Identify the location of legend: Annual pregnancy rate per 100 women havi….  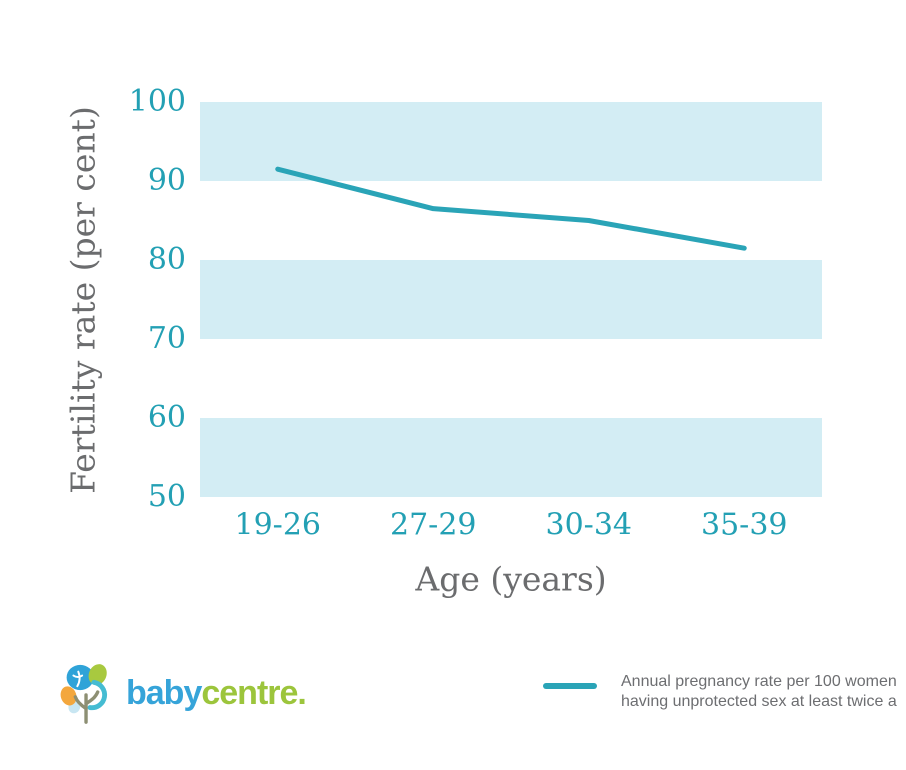
(720, 692).